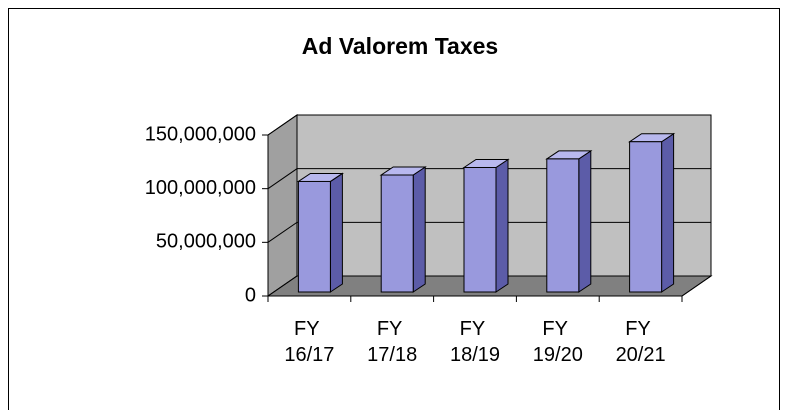 The height and width of the screenshot is (410, 788). I want to click on x-tick-label-line: 20/21, so click(641, 355).